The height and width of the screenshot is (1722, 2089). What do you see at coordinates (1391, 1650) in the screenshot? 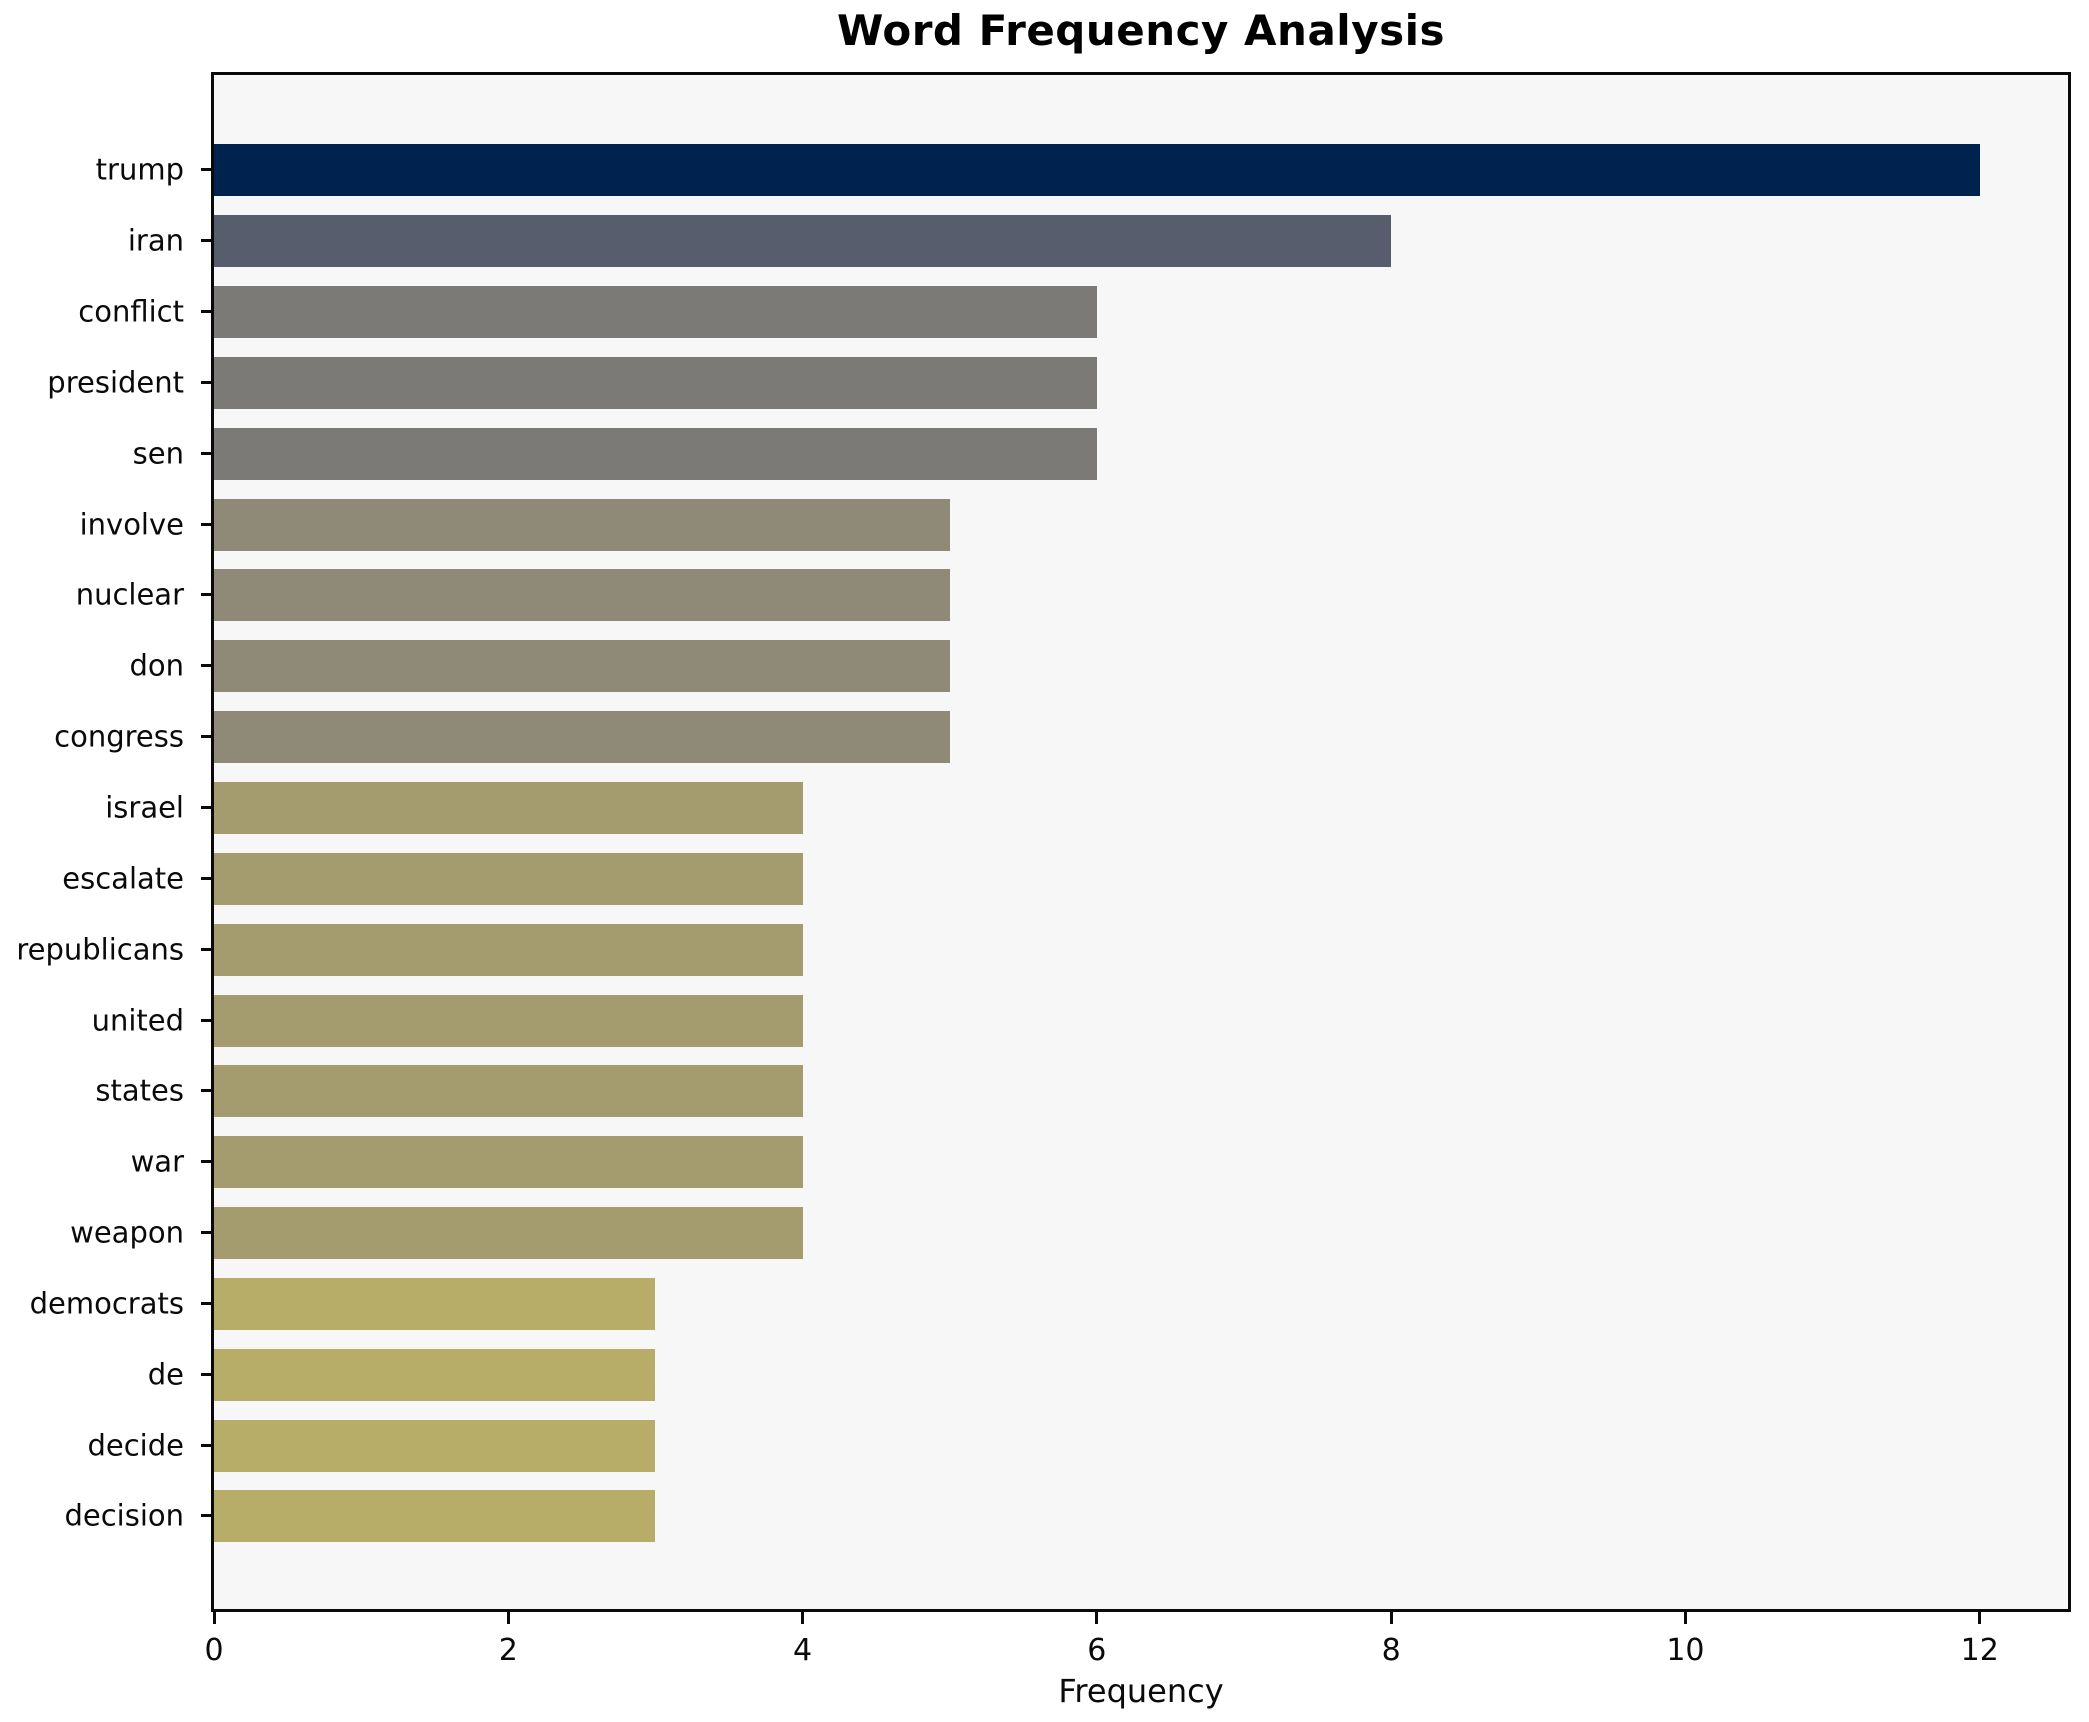
I see `x-tick-label-8: 8` at bounding box center [1391, 1650].